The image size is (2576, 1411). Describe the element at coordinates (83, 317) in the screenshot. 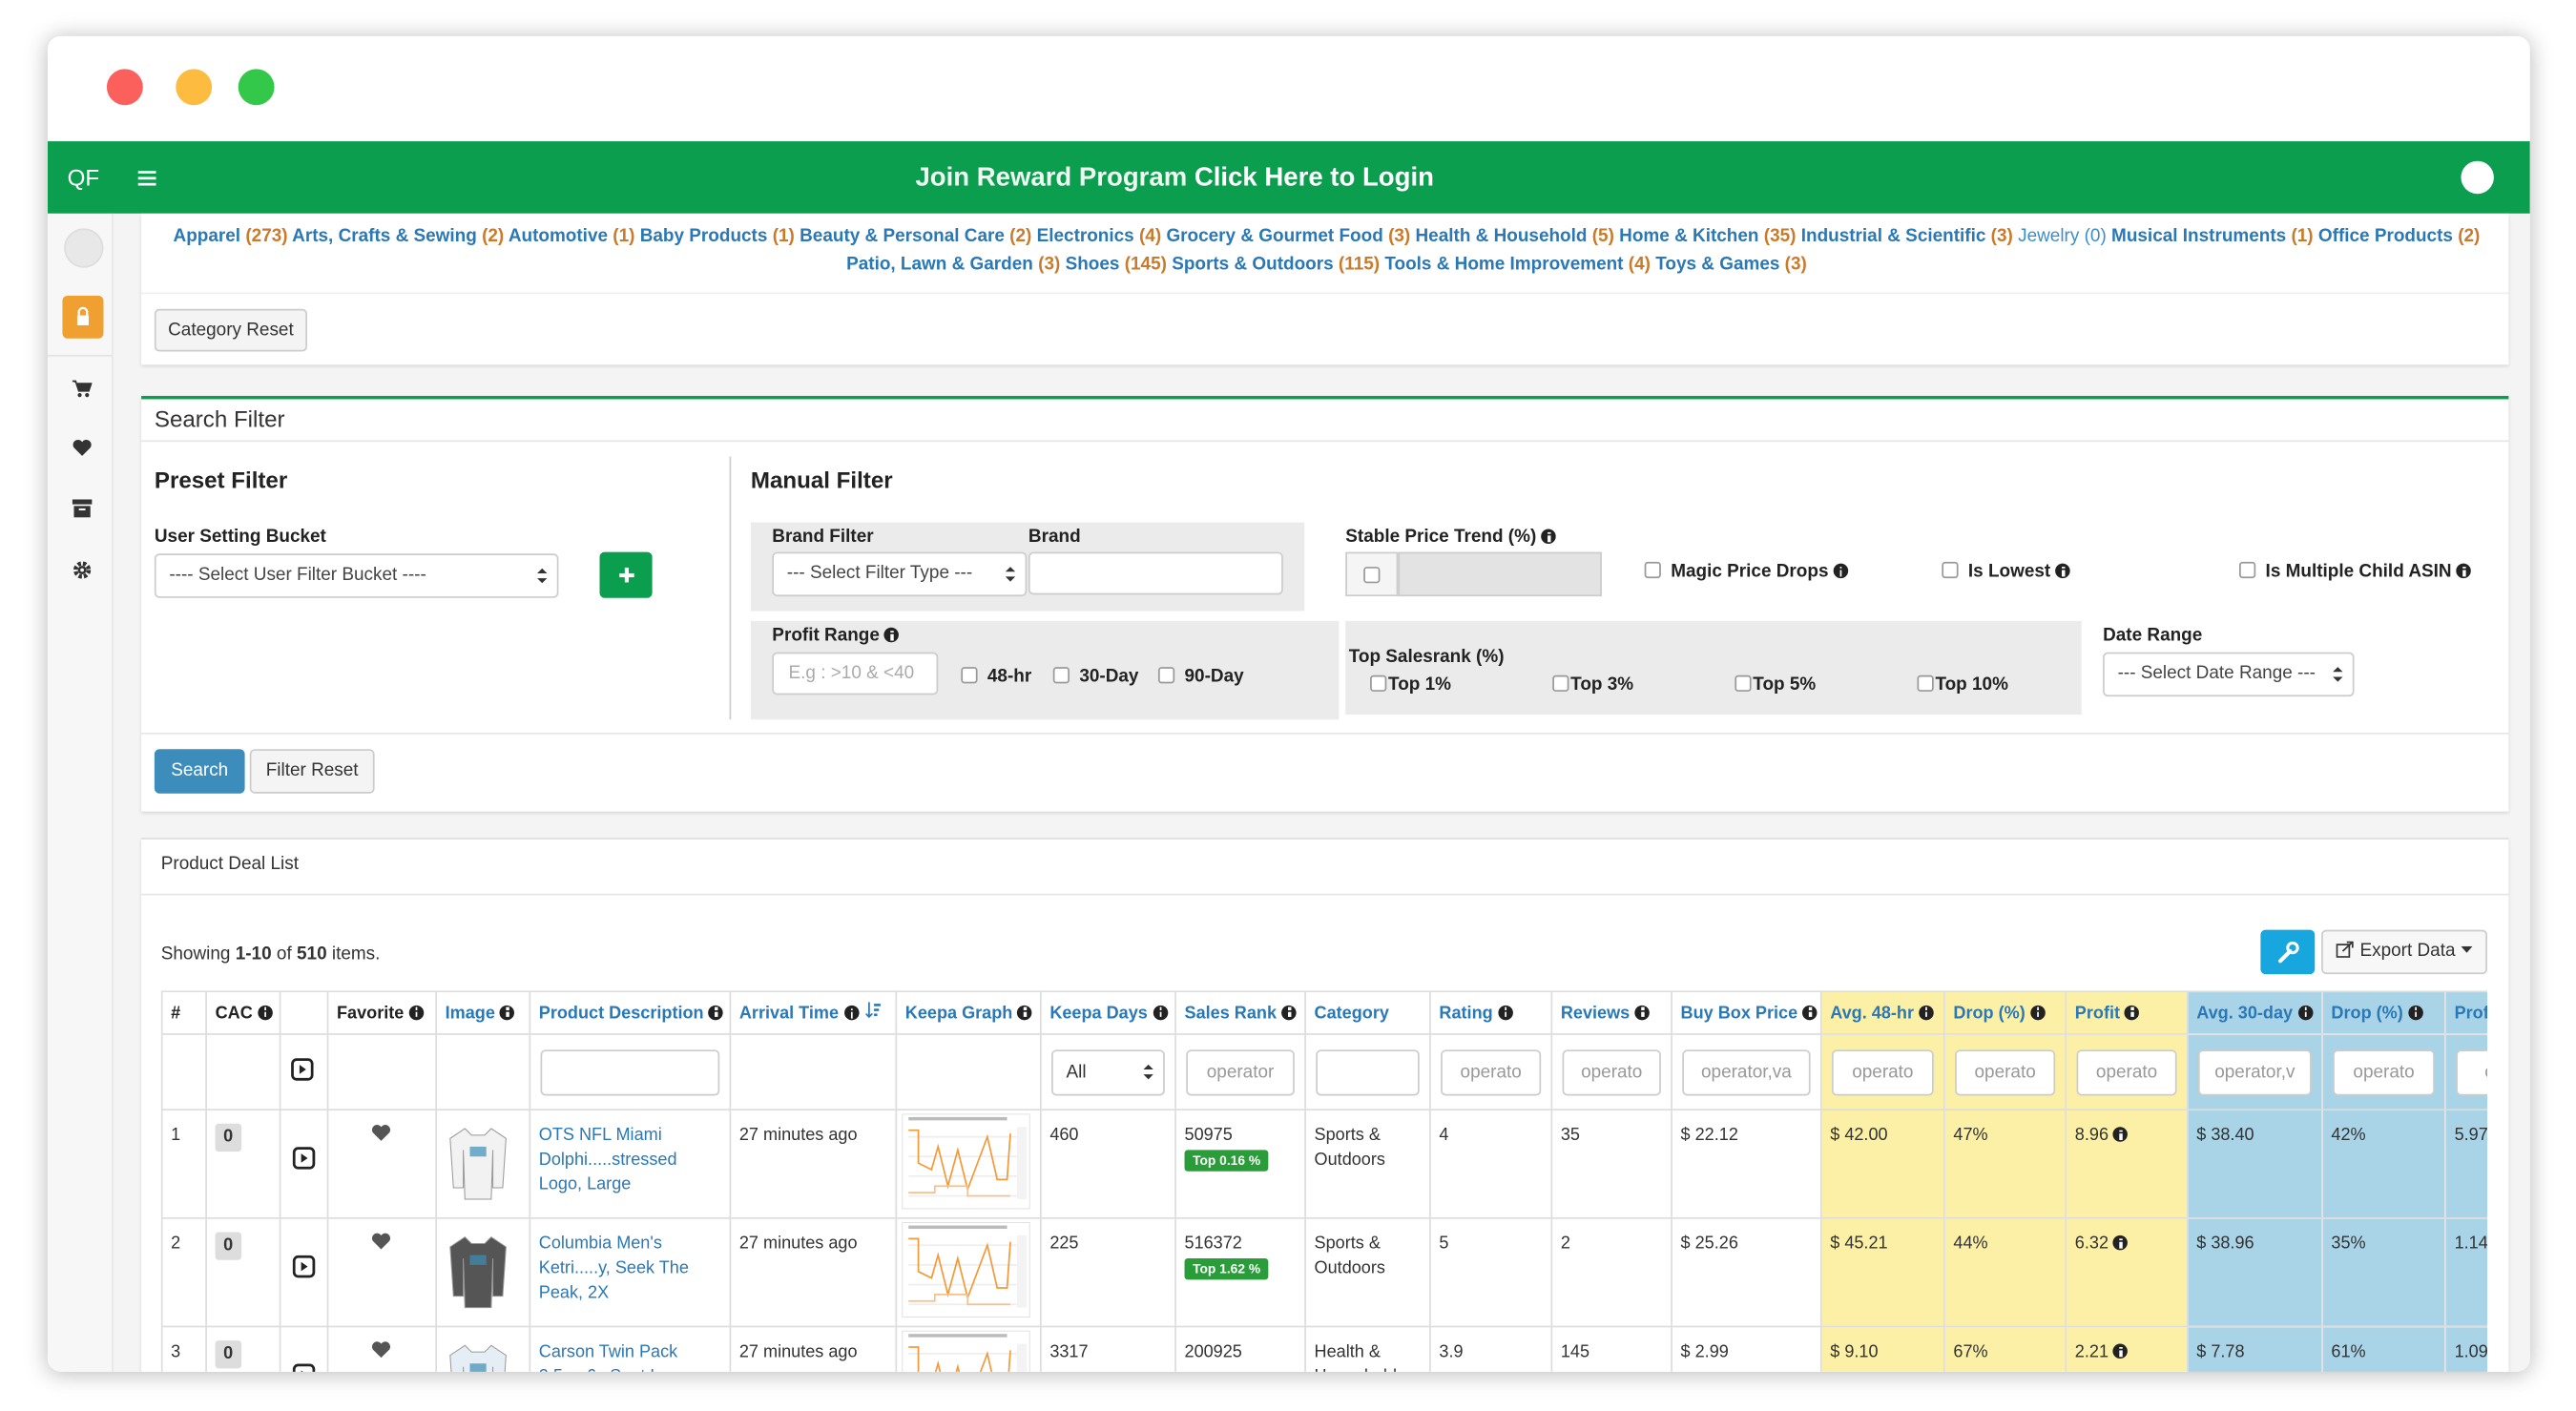

I see `sidebar-lock` at that location.